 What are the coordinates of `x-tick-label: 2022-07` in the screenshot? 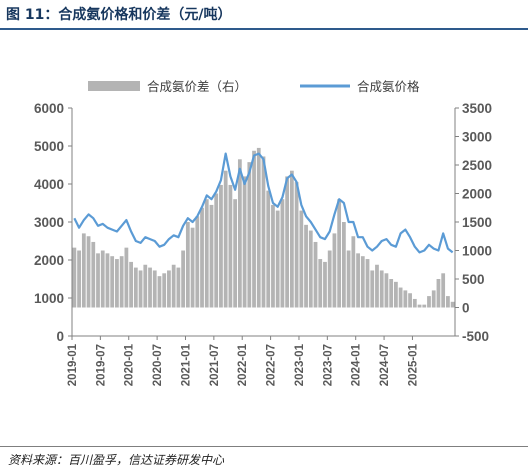 It's located at (272, 365).